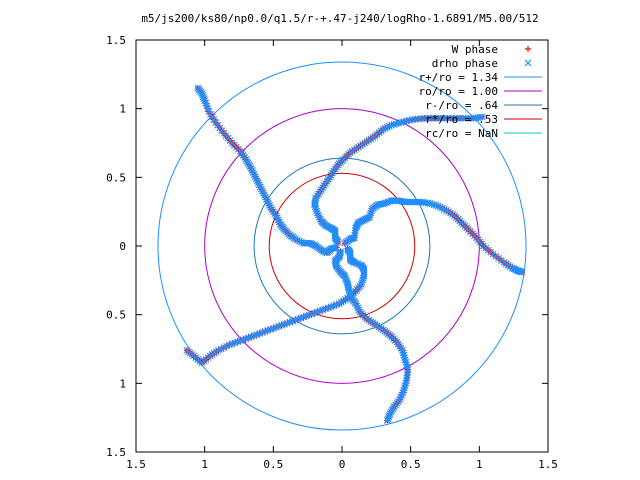  Describe the element at coordinates (459, 77) in the screenshot. I see `legend-label-2: r+/ro = 1.34` at that location.